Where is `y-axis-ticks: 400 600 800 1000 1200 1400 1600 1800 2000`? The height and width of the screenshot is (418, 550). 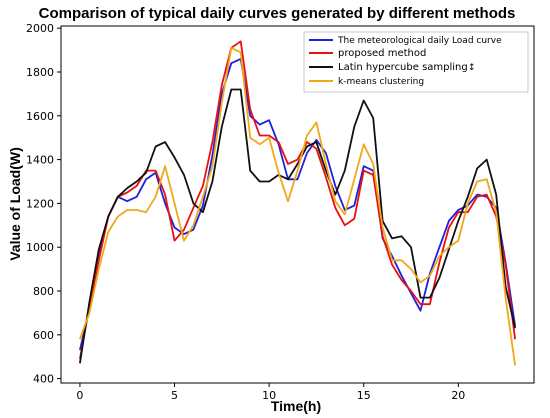
y-axis-ticks: 400 600 800 1000 1200 1400 1600 1800 2000 is located at coordinates (43, 204).